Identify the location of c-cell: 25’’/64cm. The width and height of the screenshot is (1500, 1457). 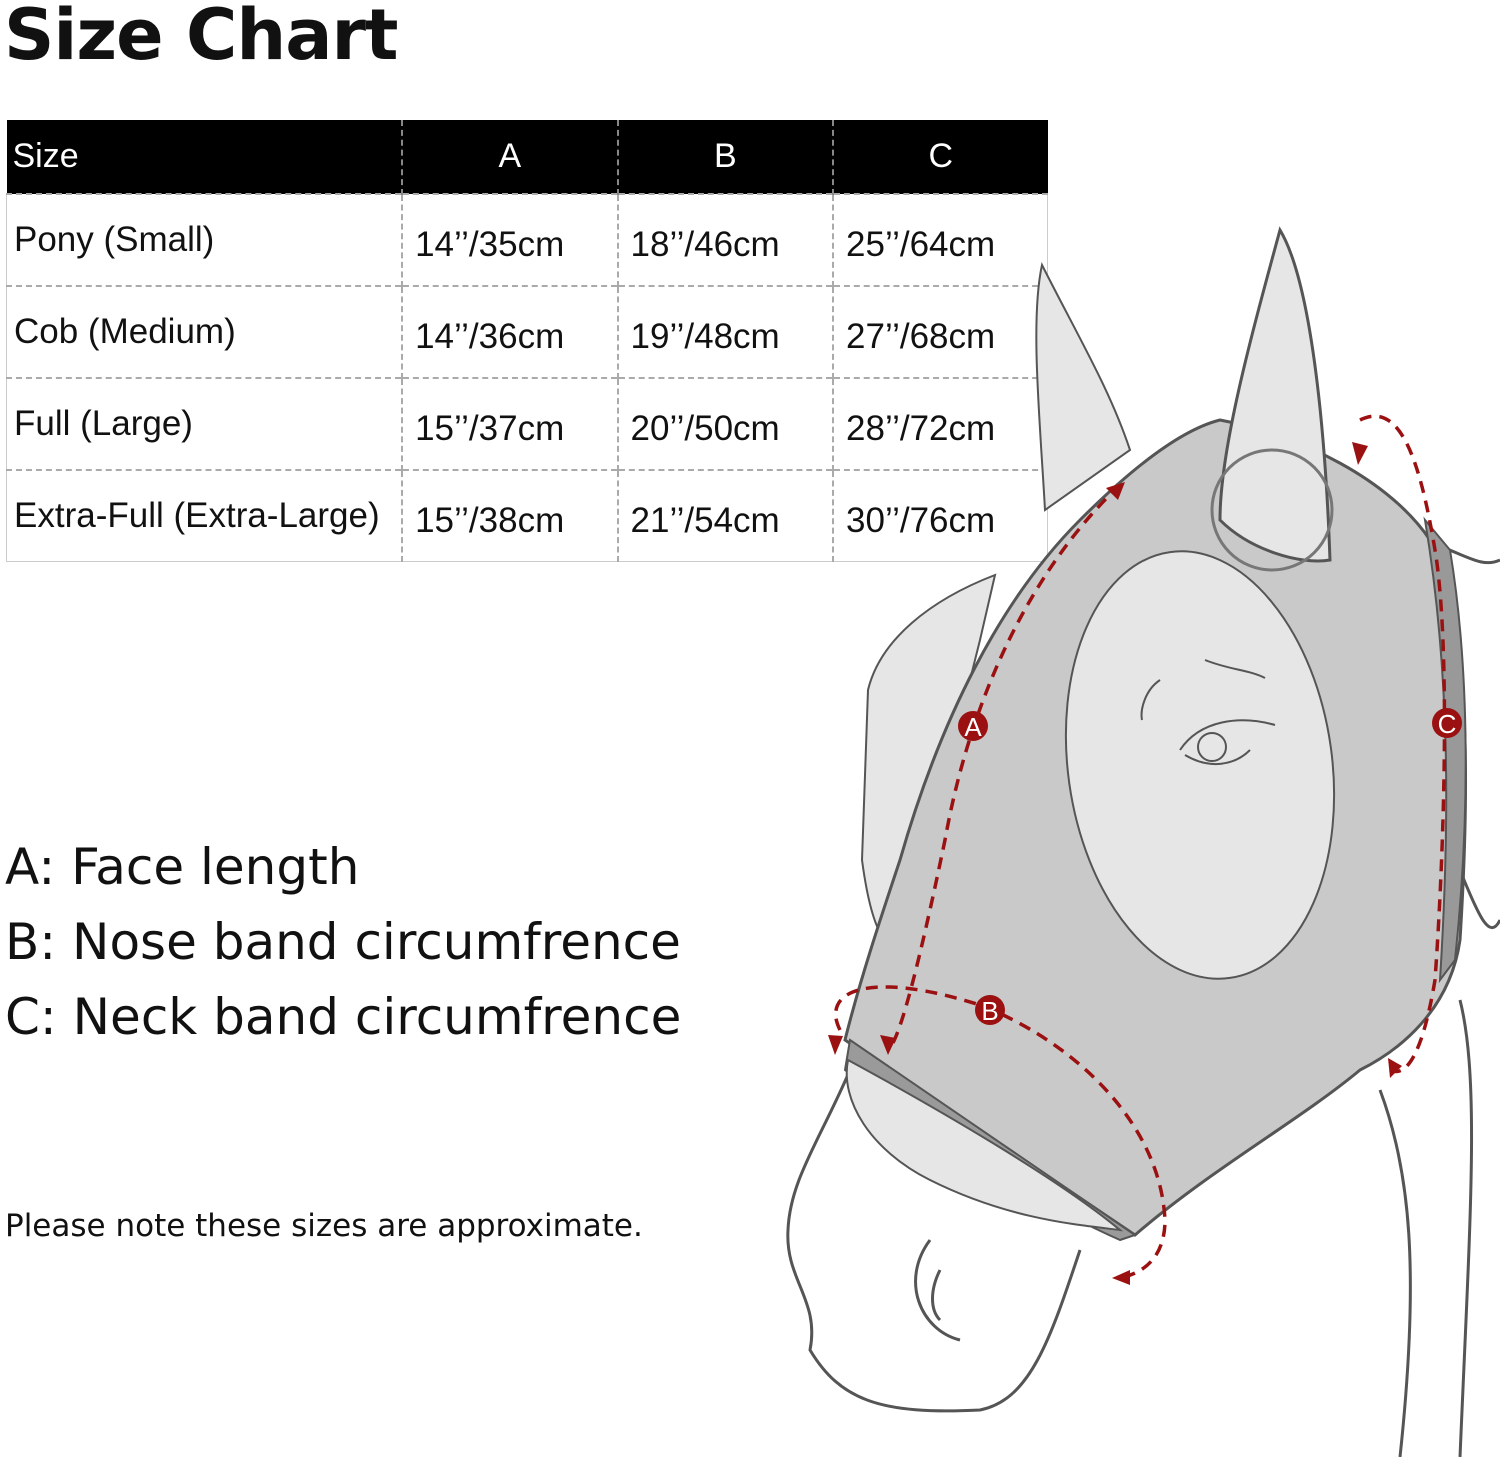
(940, 239).